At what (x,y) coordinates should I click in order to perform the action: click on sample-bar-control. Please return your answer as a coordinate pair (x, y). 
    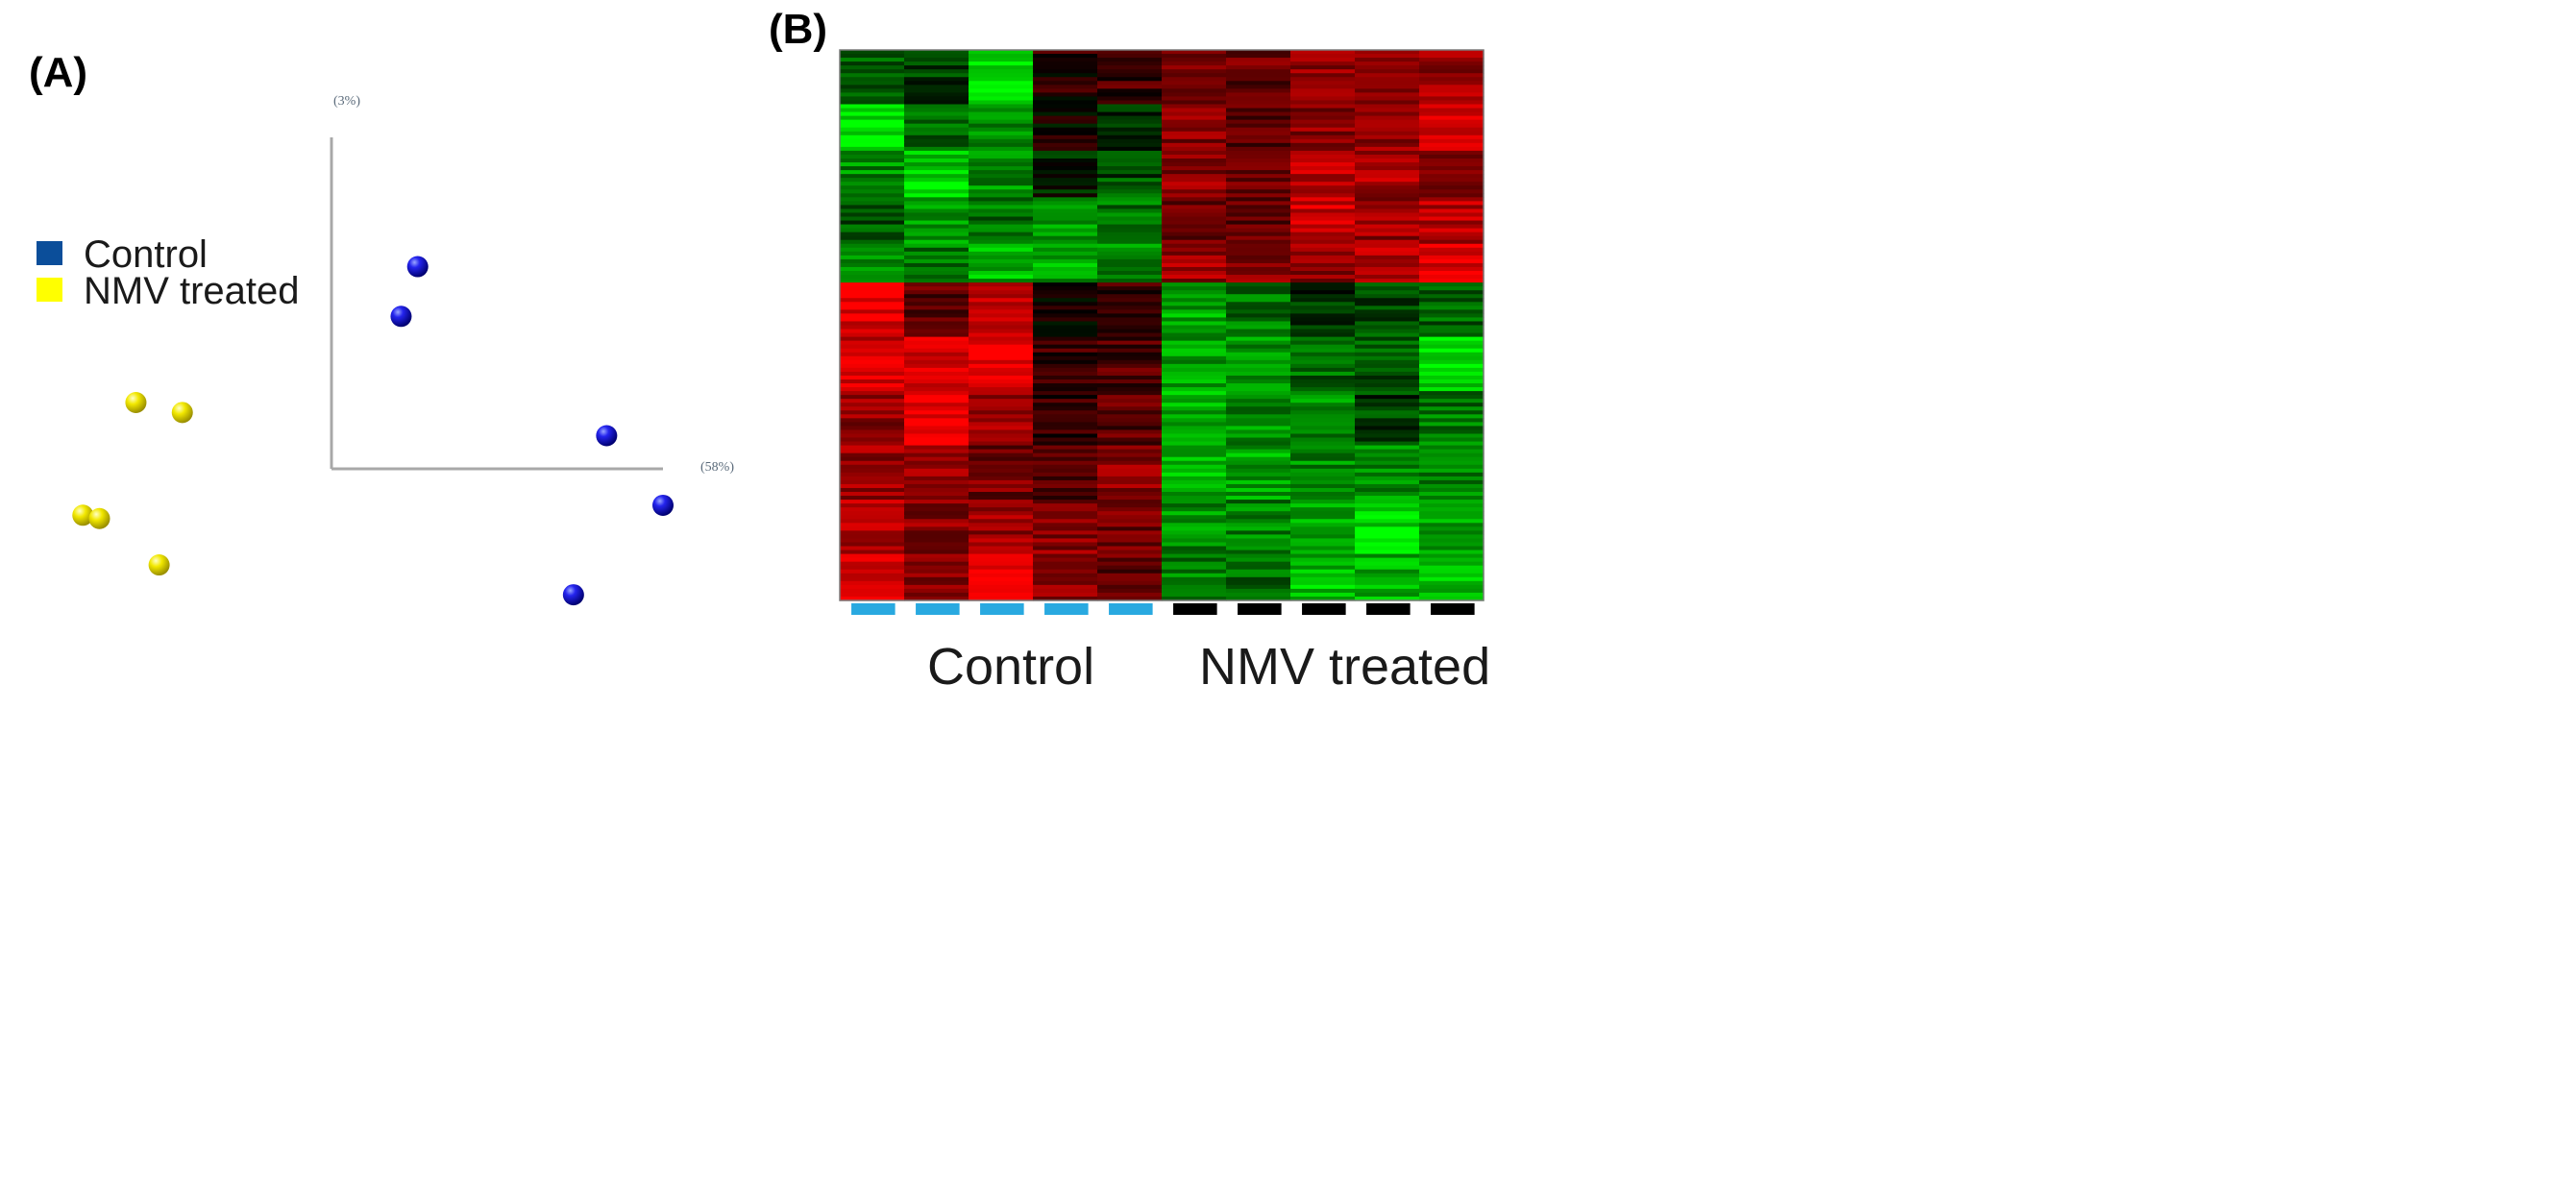
    Looking at the image, I should click on (938, 609).